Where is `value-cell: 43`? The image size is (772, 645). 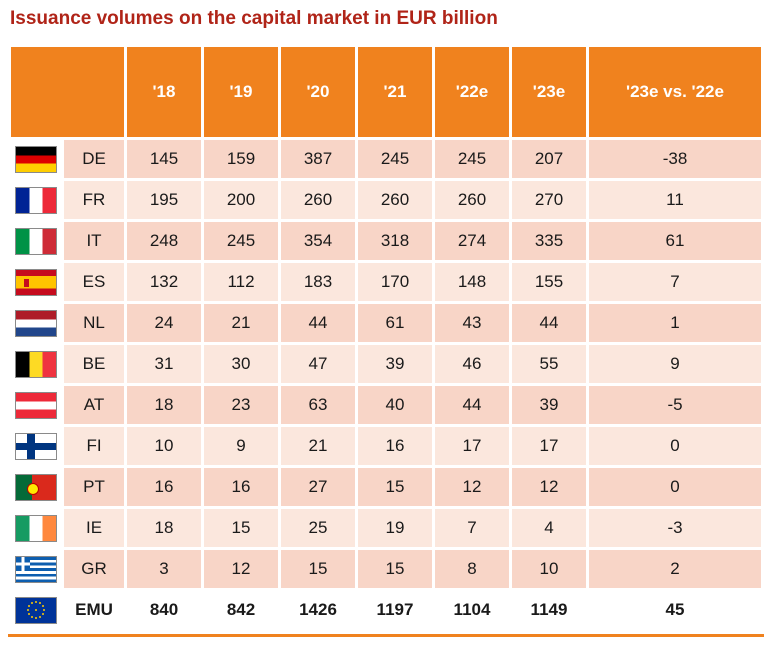 value-cell: 43 is located at coordinates (472, 323).